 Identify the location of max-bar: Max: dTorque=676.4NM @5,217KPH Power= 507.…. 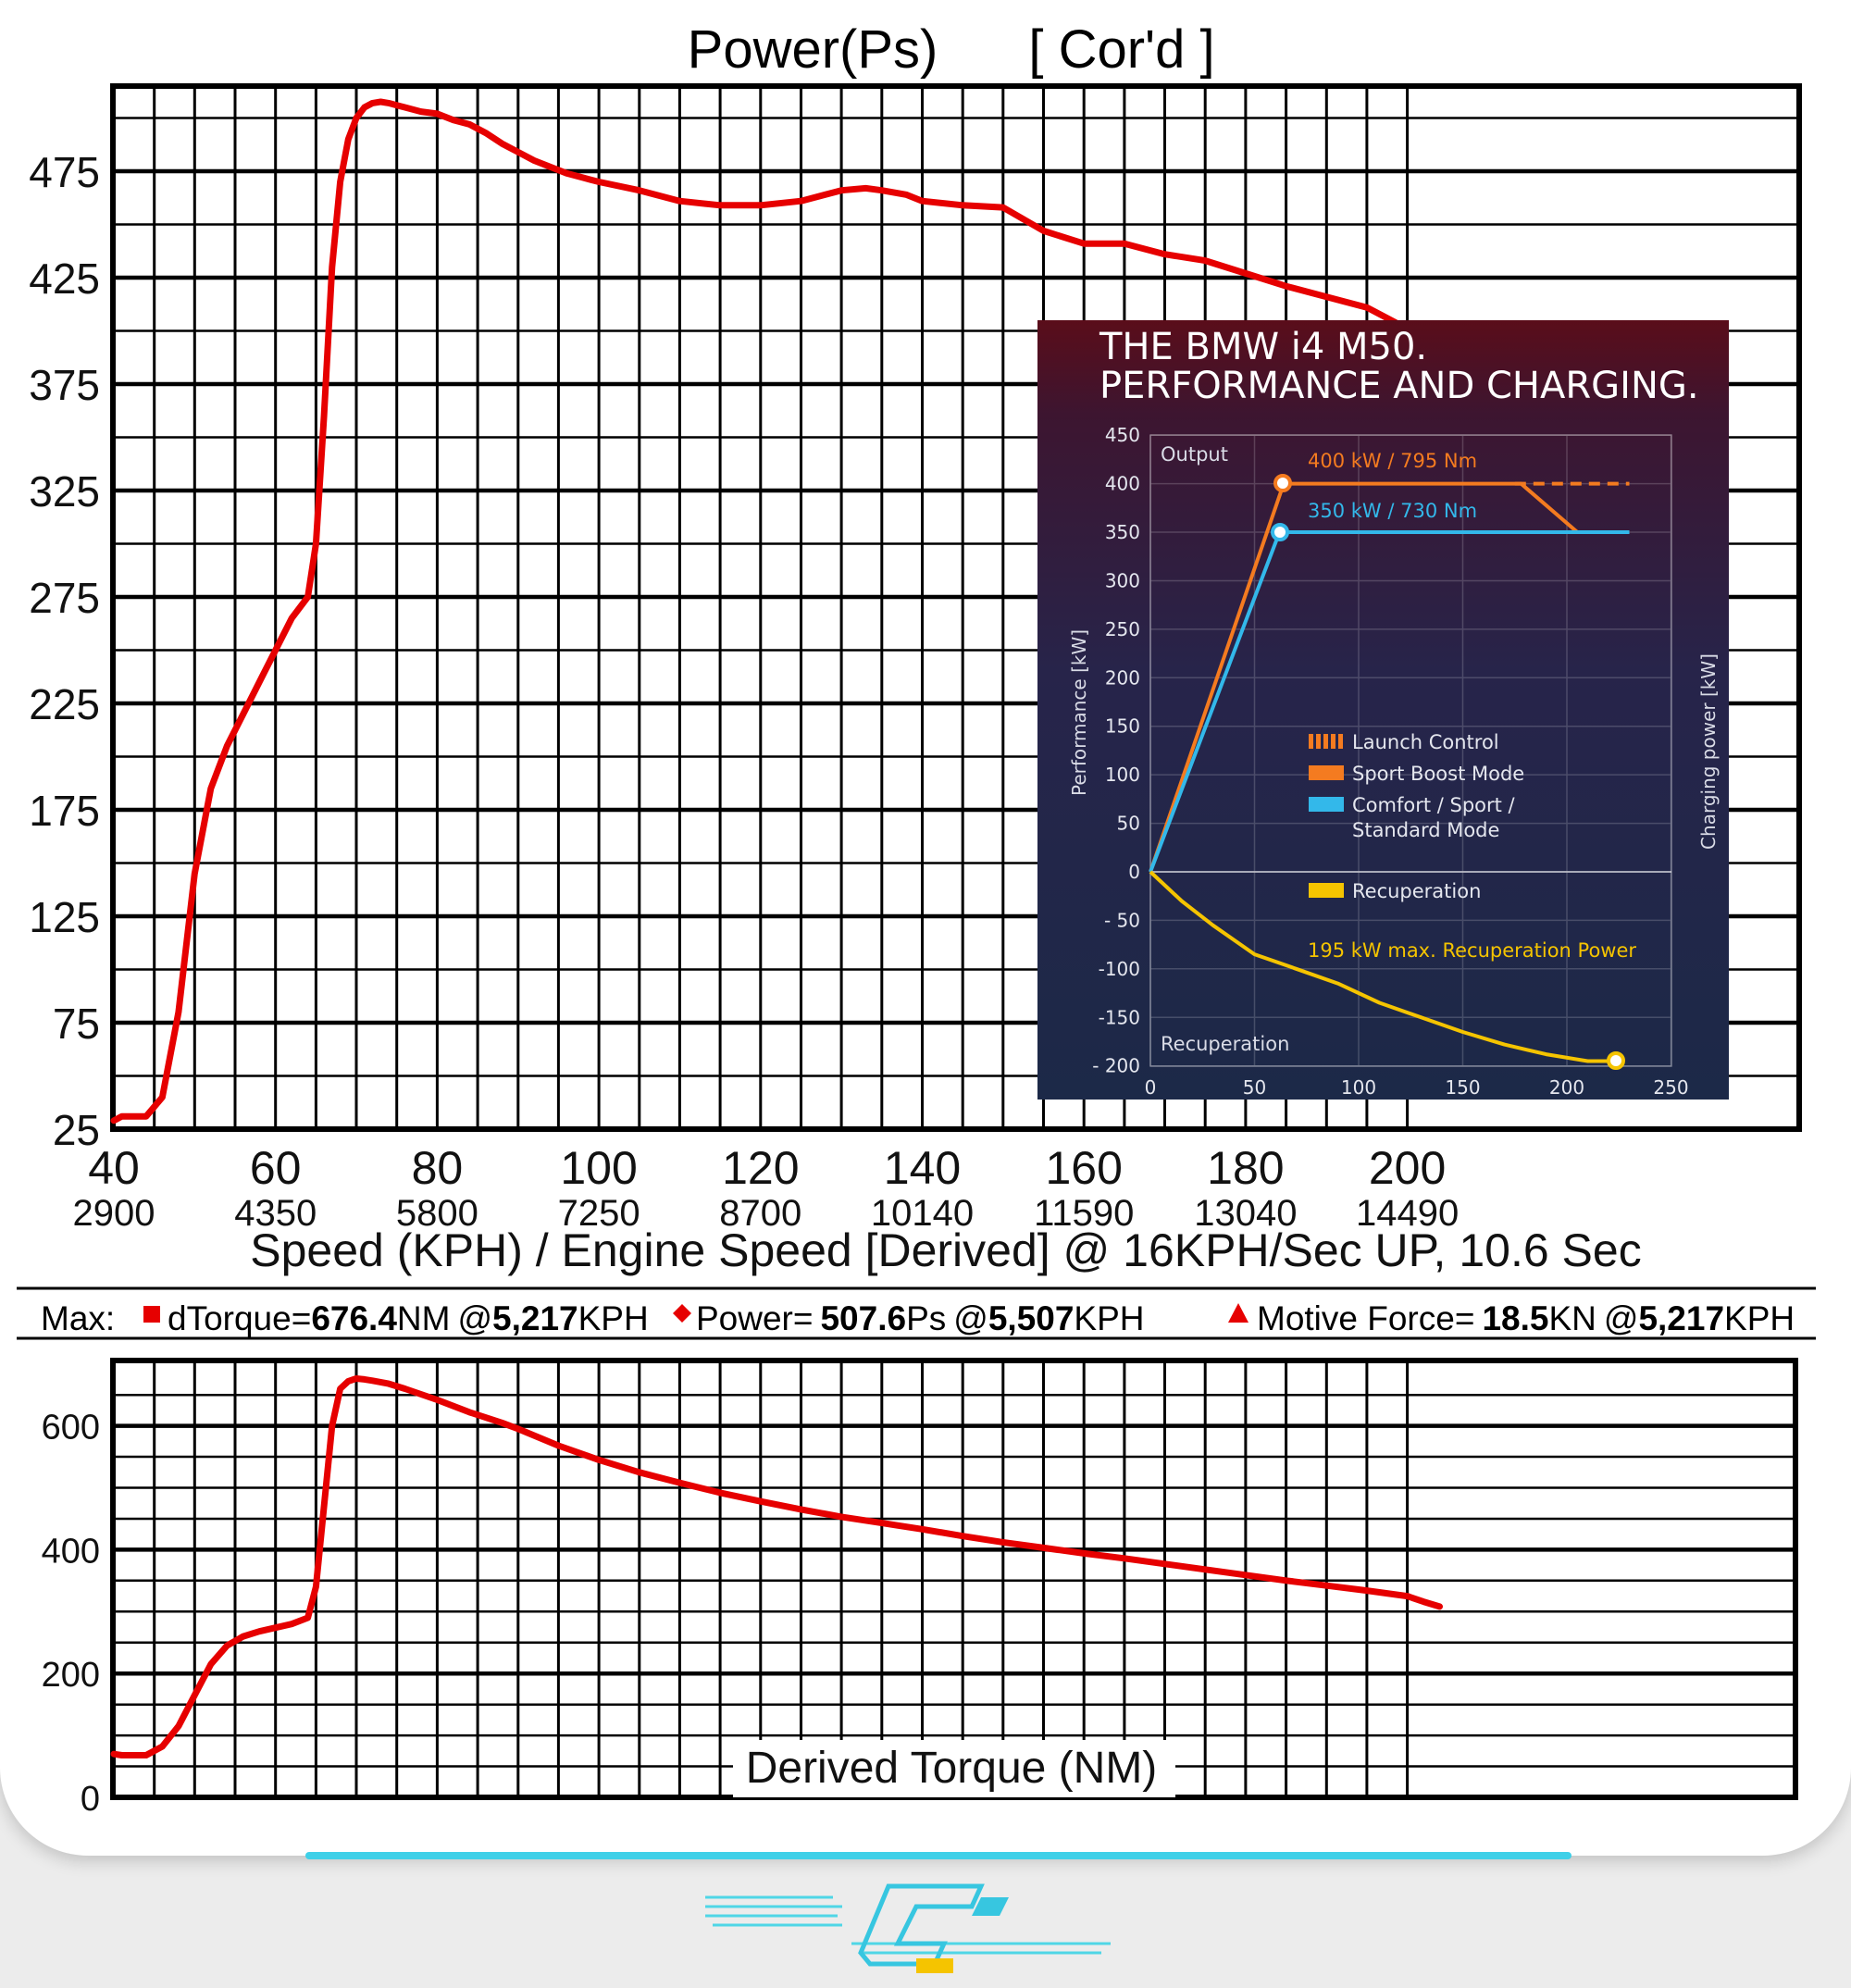
(918, 1318).